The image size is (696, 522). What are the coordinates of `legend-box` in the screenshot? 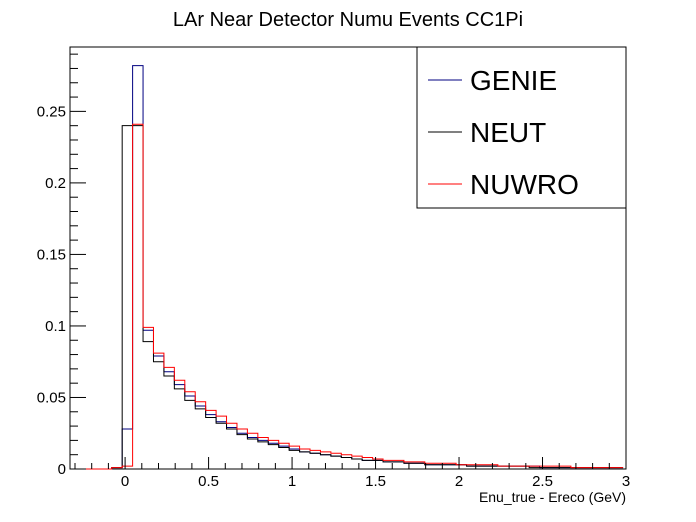 It's located at (521, 127).